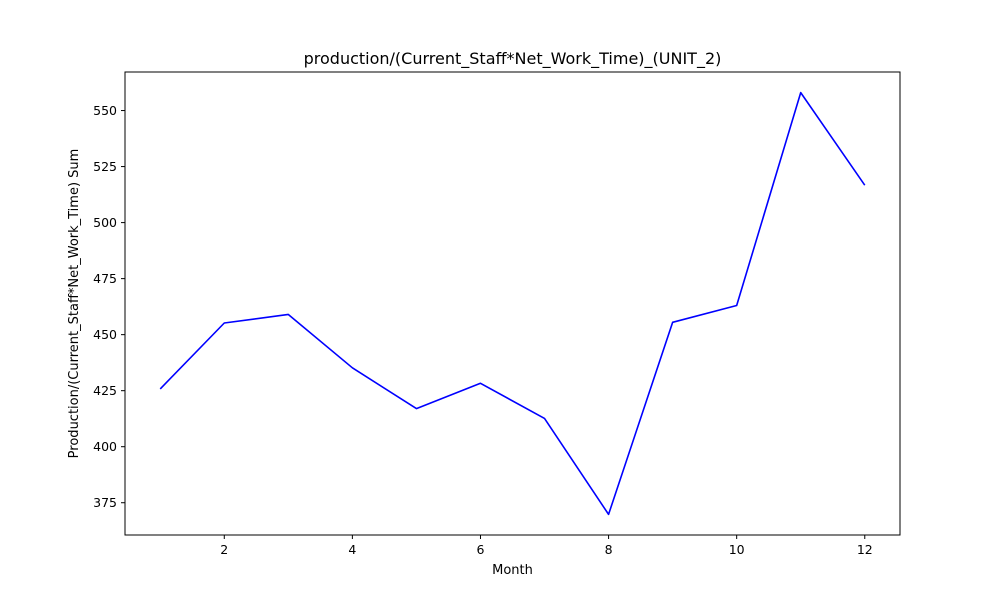 The width and height of the screenshot is (1000, 600). Describe the element at coordinates (105, 278) in the screenshot. I see `y-tick-label: 475` at that location.